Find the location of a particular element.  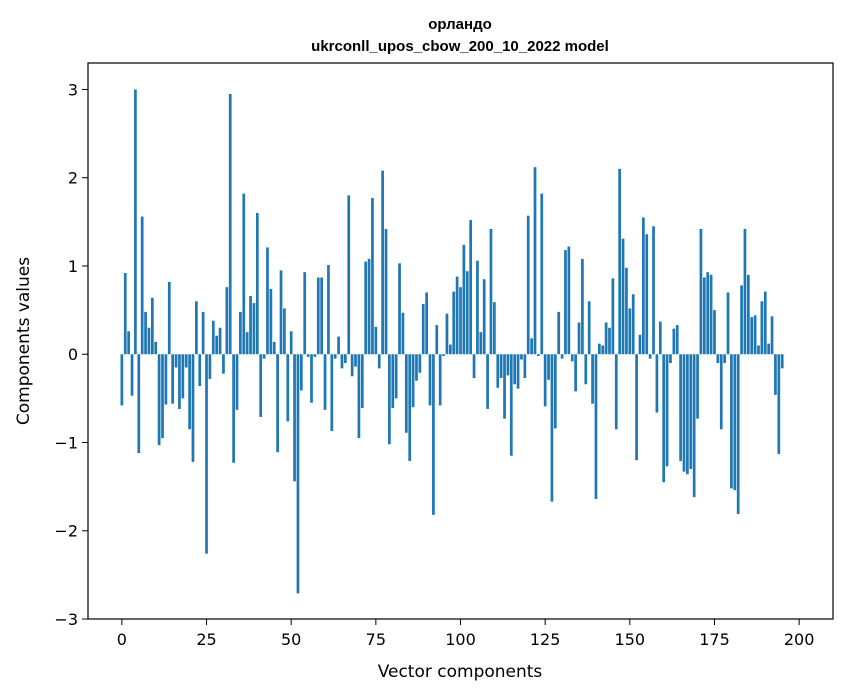

y-tick-label: 2 is located at coordinates (73, 178).